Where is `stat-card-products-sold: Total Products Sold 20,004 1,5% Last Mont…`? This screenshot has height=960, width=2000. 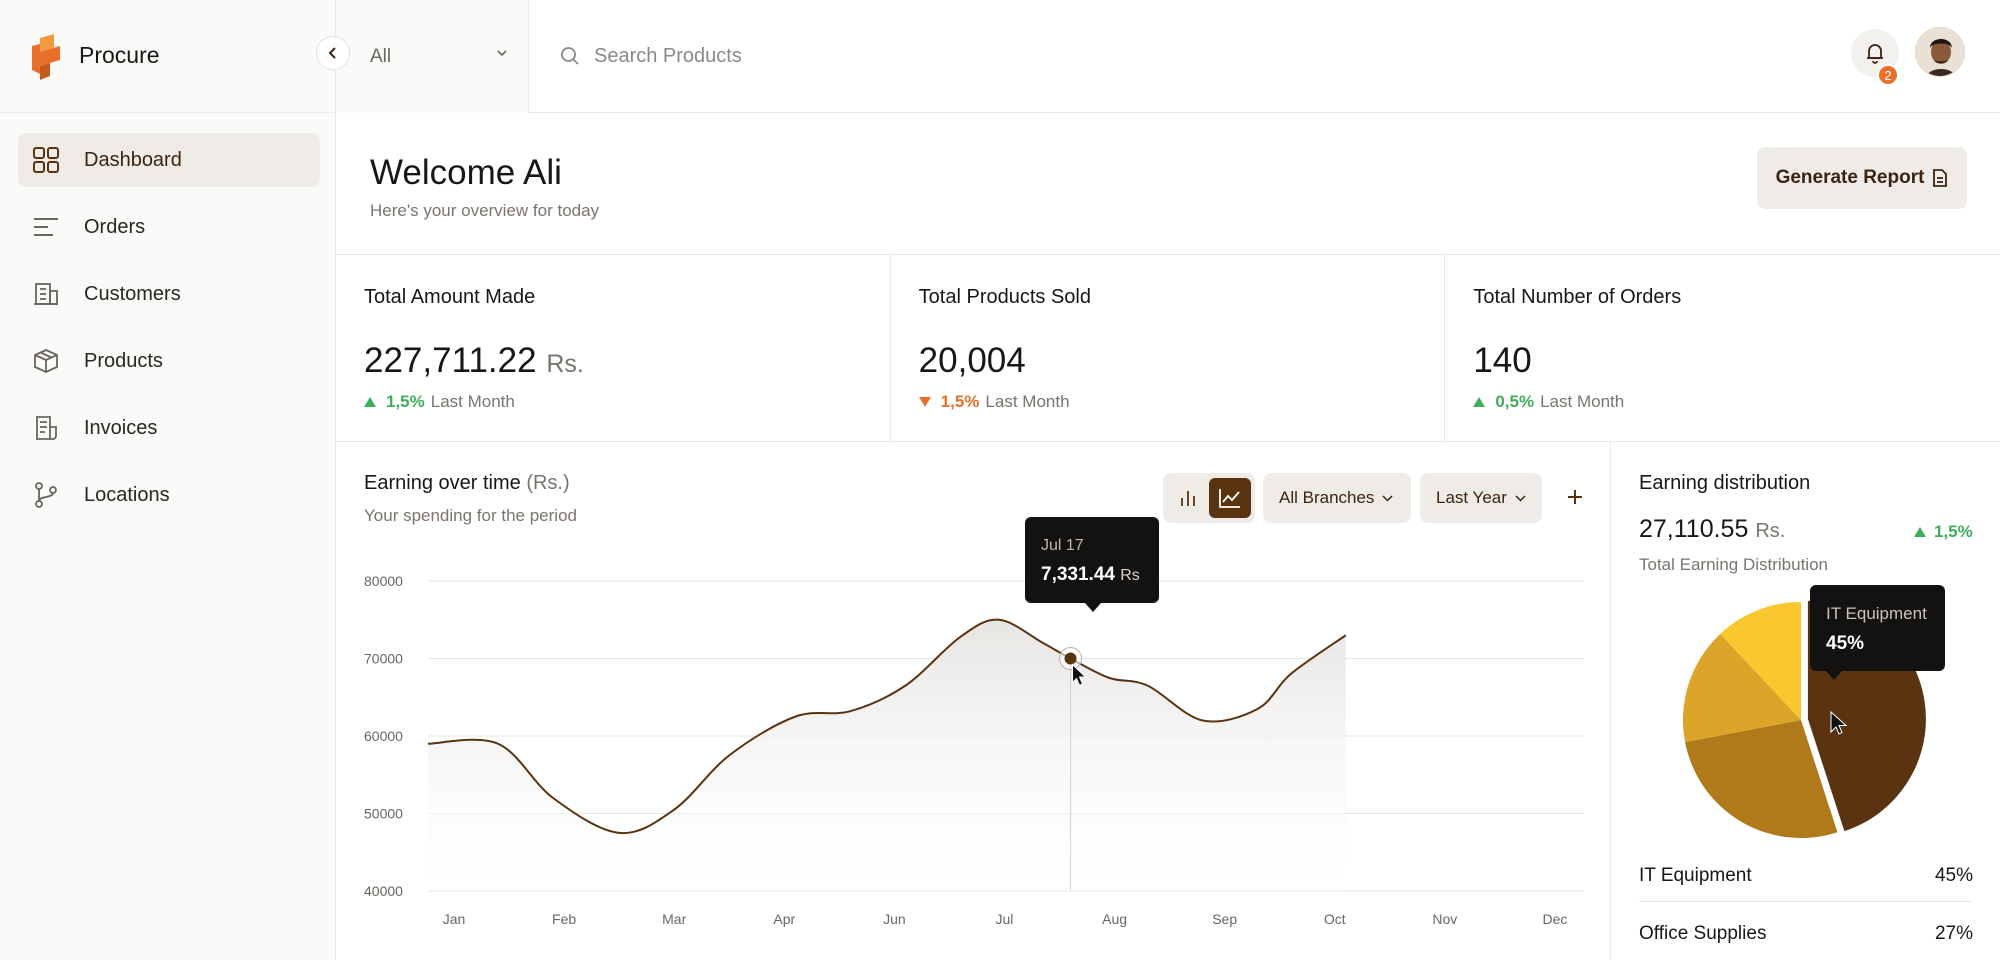 stat-card-products-sold: Total Products Sold 20,004 1,5% Last Mont… is located at coordinates (1168, 348).